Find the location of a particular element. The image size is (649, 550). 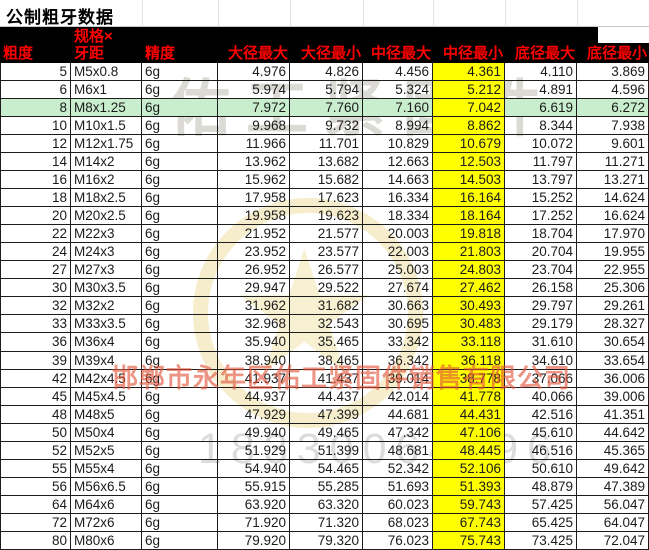

cell: 48 is located at coordinates (35, 414).